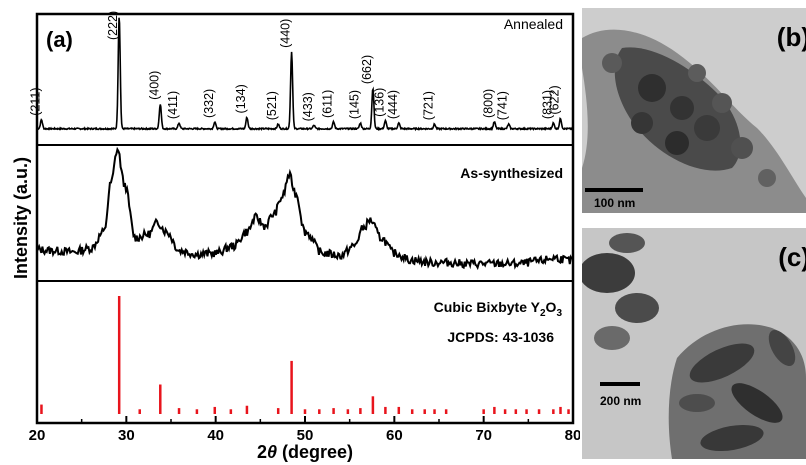 Image resolution: width=806 pixels, height=465 pixels. Describe the element at coordinates (554, 99) in the screenshot. I see `hkl-label: (622)` at that location.